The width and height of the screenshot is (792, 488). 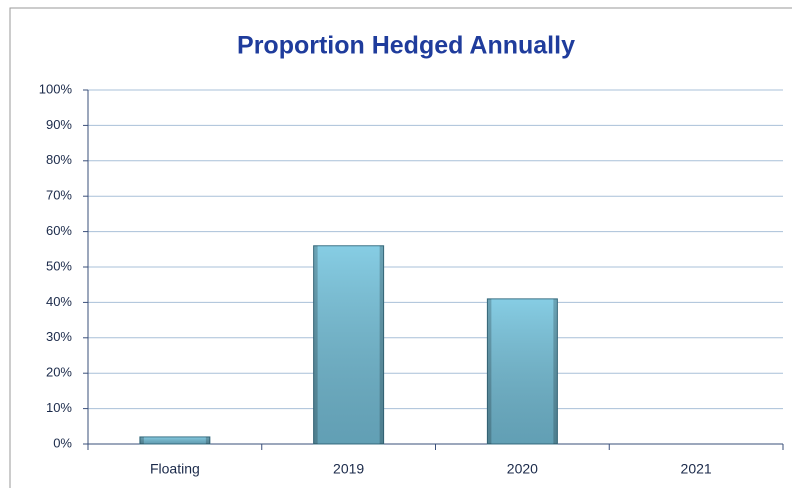 What do you see at coordinates (696, 469) in the screenshot?
I see `x-tick-label: 2021` at bounding box center [696, 469].